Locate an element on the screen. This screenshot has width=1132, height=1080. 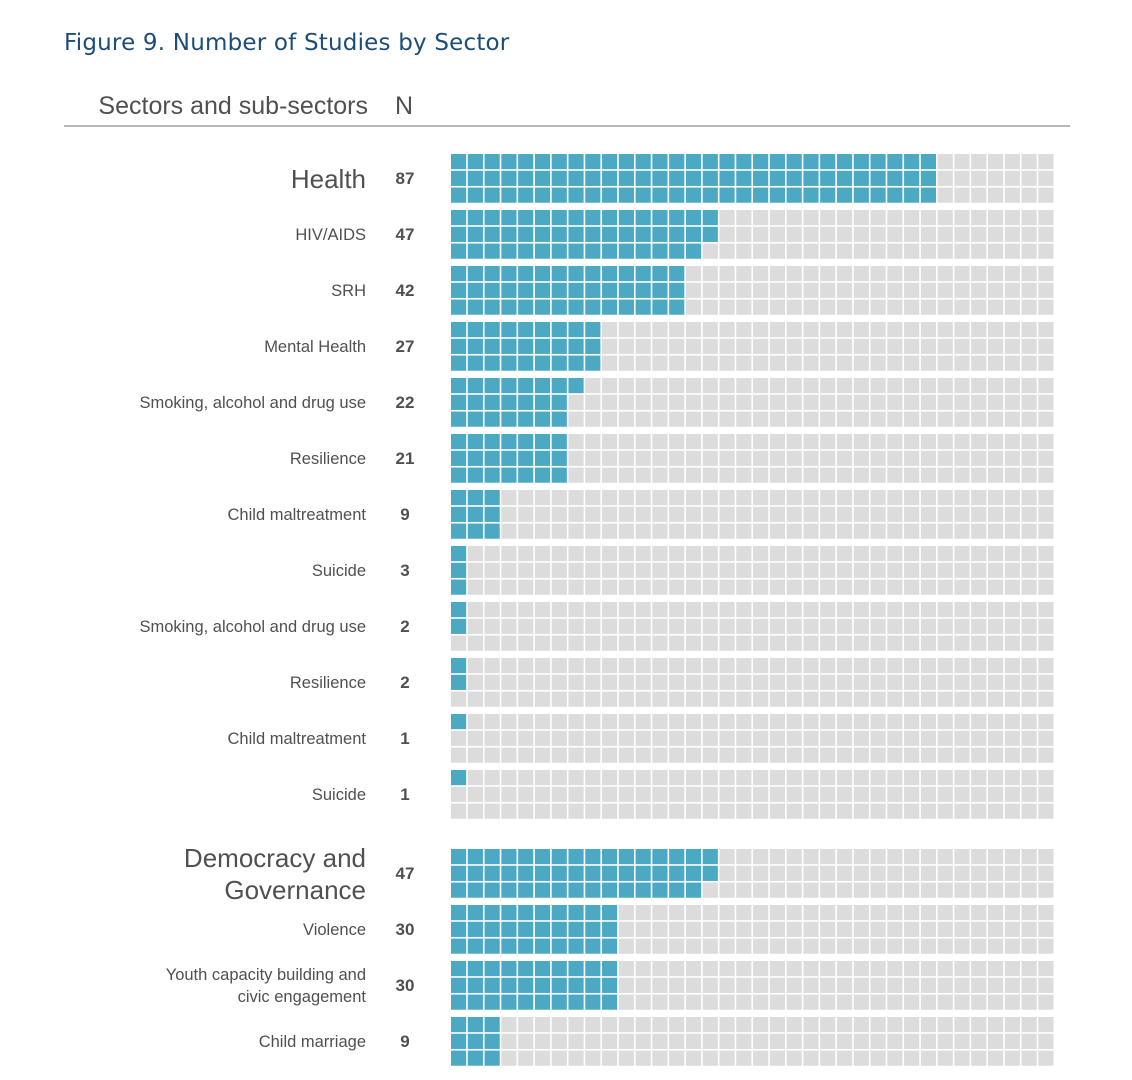
subsector-label: Suicide is located at coordinates (338, 795).